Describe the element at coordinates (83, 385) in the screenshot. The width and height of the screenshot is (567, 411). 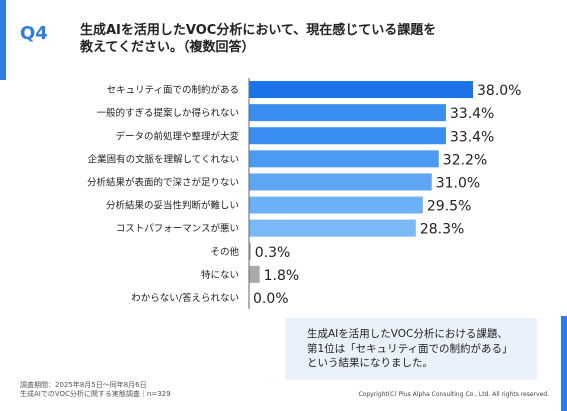
I see `survey-period: 調査期間：2025年8月5日～同年8月6日` at that location.